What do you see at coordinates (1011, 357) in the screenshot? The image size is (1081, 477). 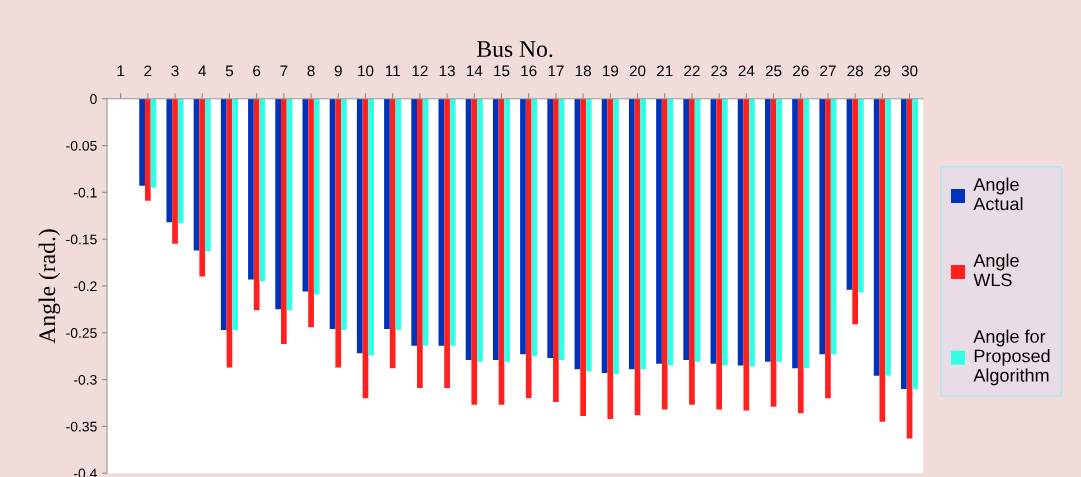 I see `legend-label: Angle for Proposed Algorithm` at bounding box center [1011, 357].